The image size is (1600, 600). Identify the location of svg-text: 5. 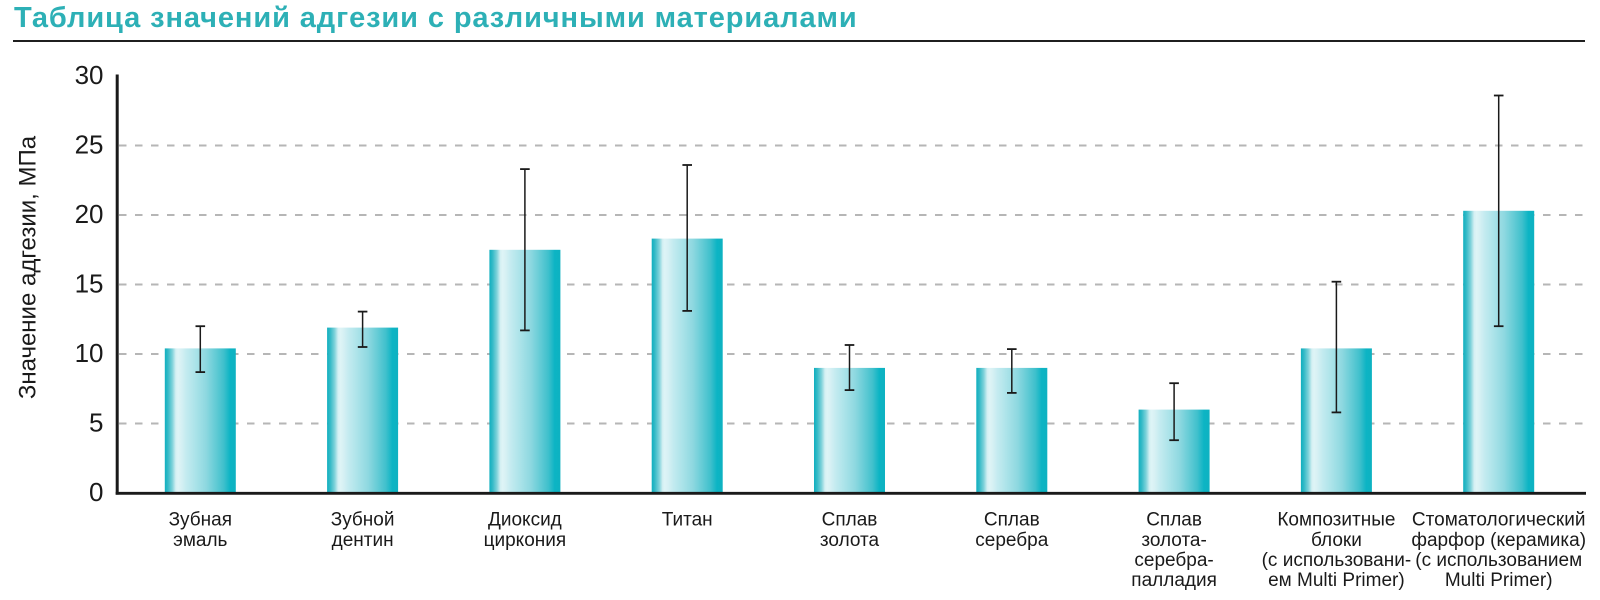
(96, 423).